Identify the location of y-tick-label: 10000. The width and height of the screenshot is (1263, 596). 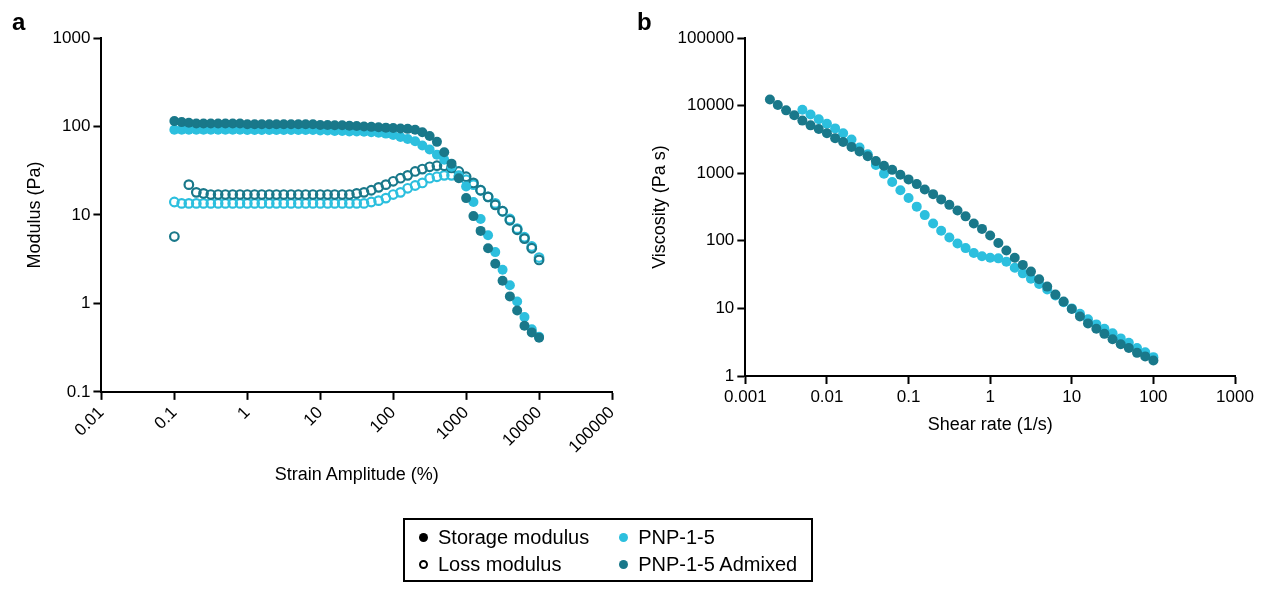
(711, 105).